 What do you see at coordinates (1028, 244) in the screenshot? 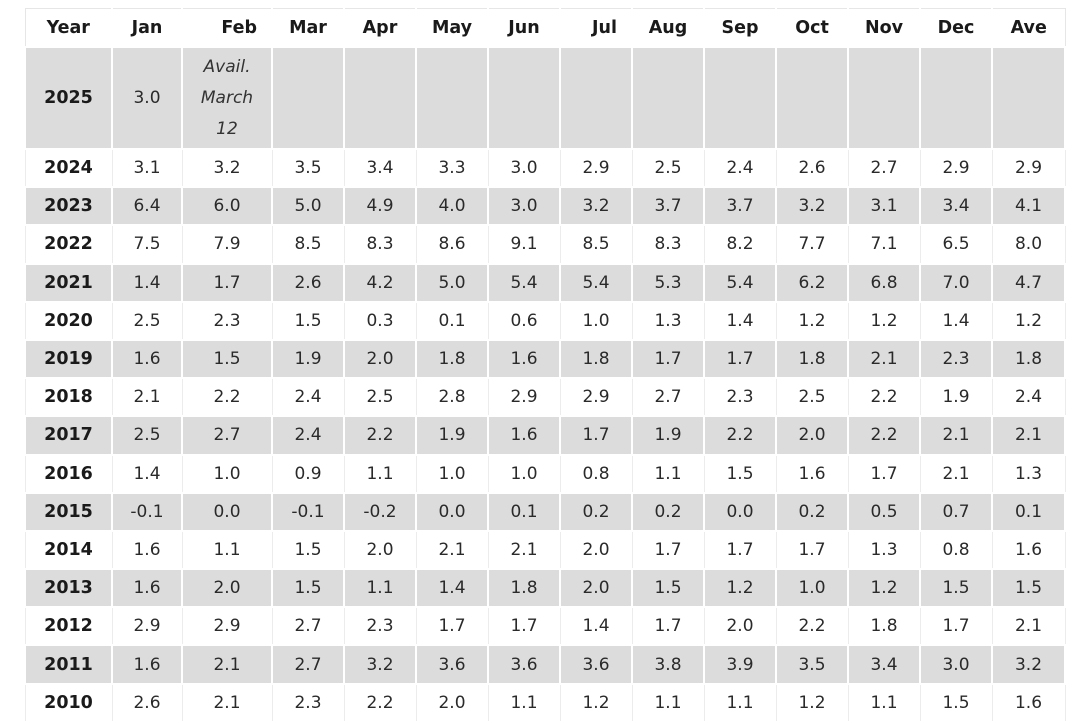
I see `cell-average: 8.0` at bounding box center [1028, 244].